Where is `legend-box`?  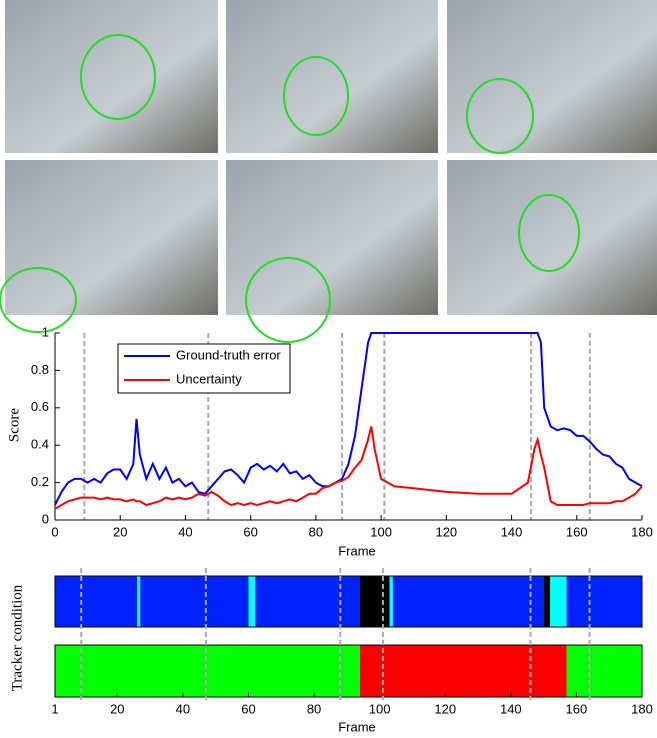
legend-box is located at coordinates (204, 368).